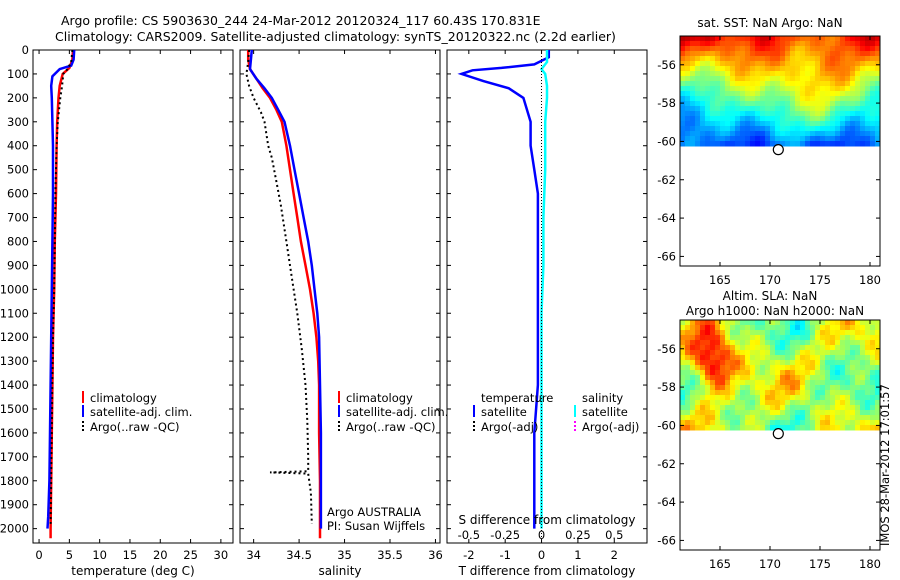 The image size is (900, 580). I want to click on y-tick-label: 200, so click(18, 98).